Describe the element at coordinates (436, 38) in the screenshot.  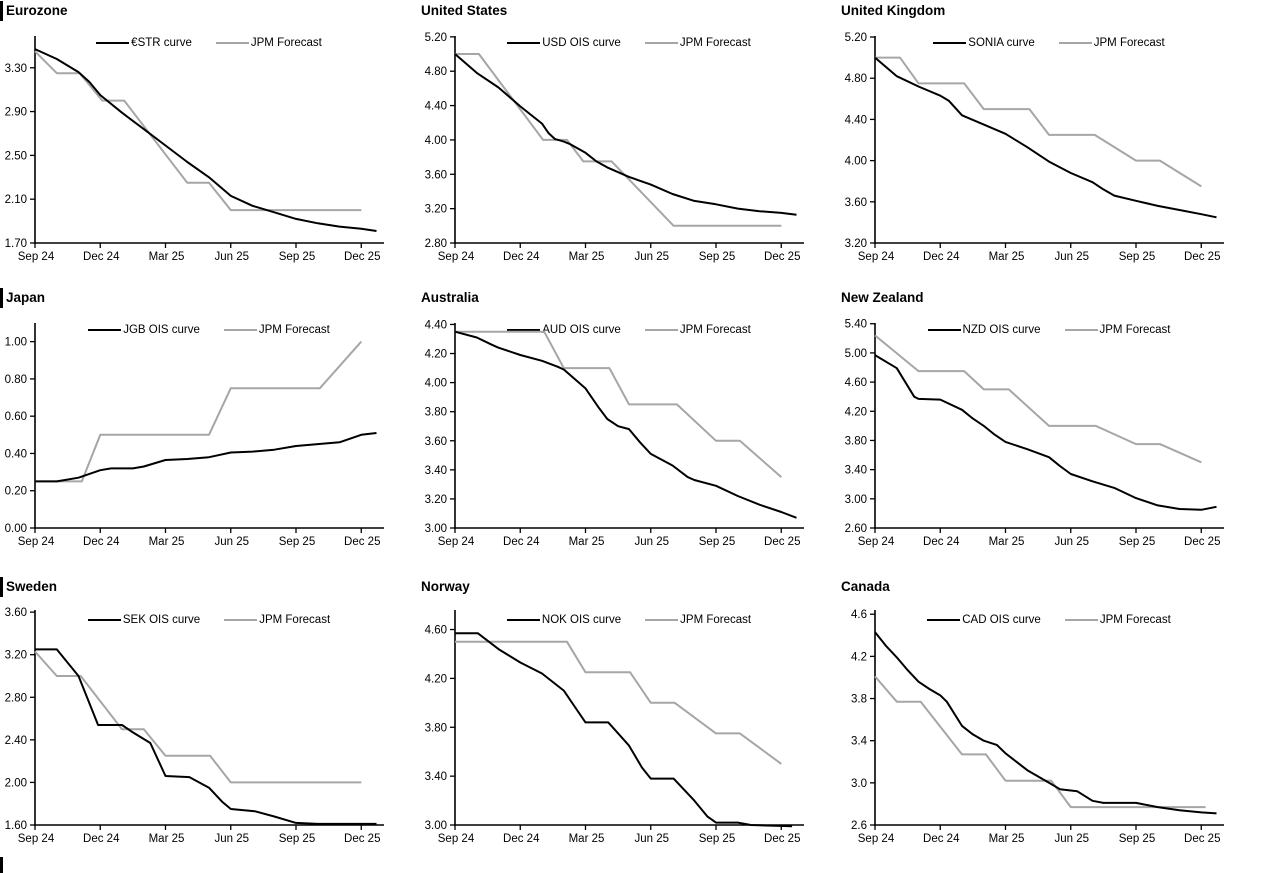
I see `svg-text: 5.20` at that location.